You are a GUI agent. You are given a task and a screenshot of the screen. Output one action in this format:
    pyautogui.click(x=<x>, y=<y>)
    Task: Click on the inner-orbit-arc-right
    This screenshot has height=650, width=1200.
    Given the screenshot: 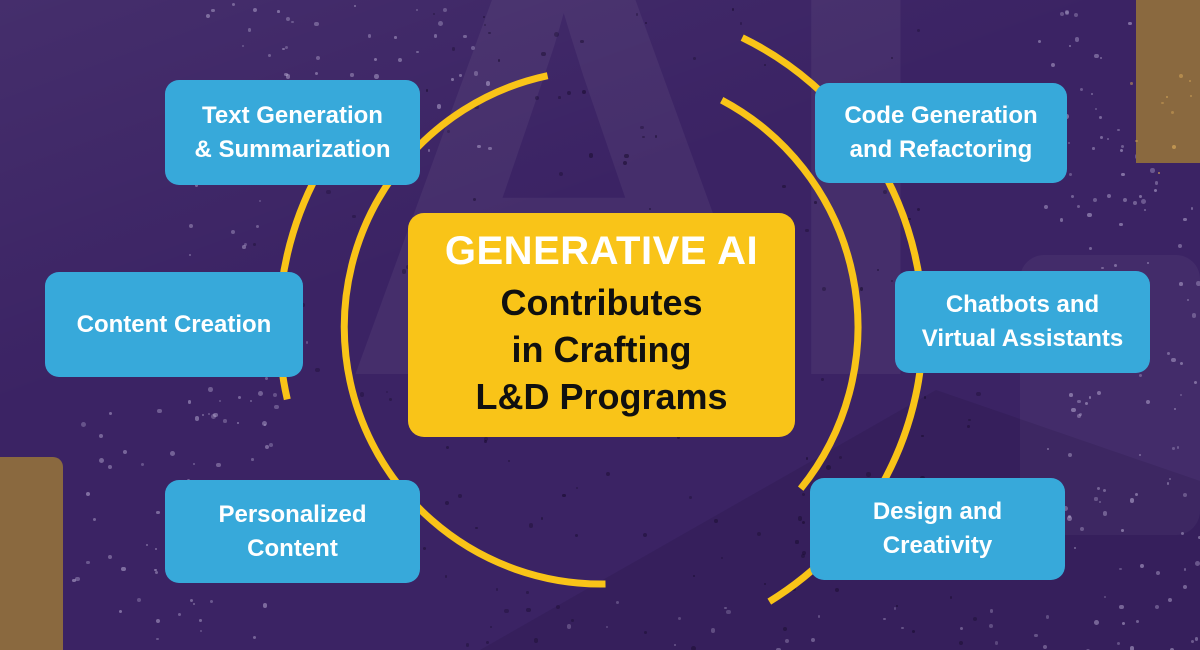 What is the action you would take?
    pyautogui.click(x=791, y=294)
    